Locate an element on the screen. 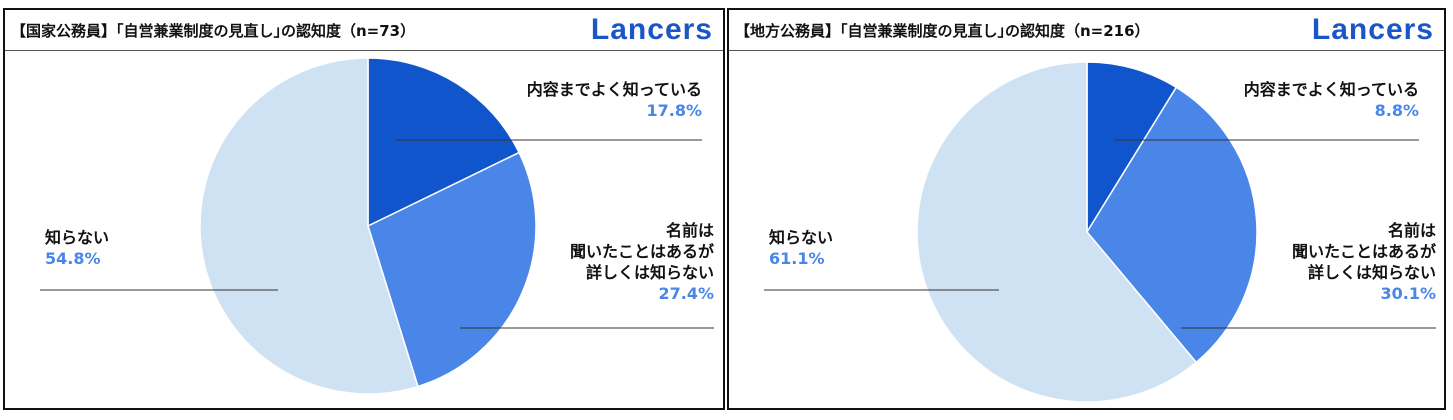 The image size is (1453, 420). slice-heard-name is located at coordinates (1172, 225).